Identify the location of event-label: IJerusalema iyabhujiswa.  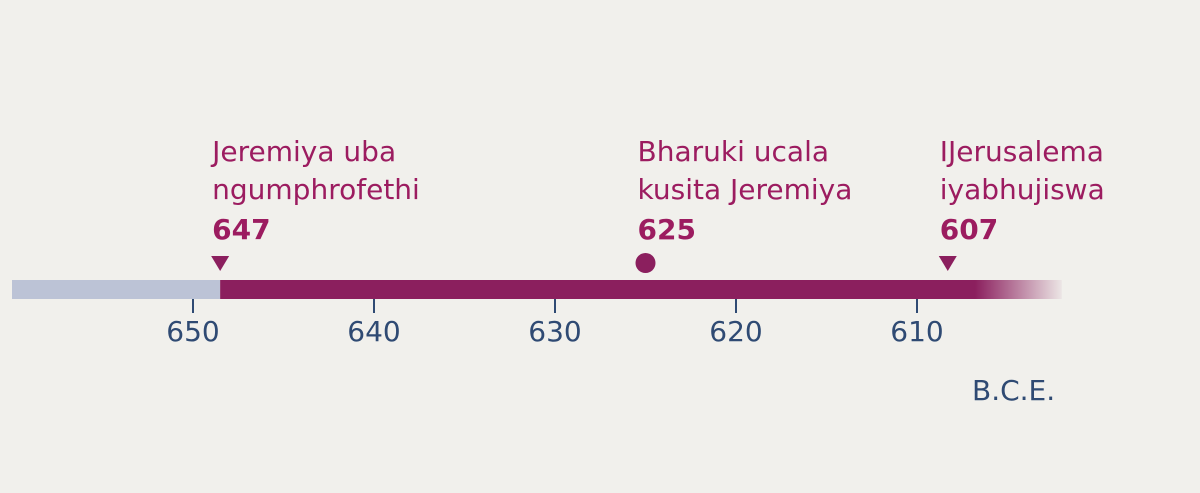
(1022, 171).